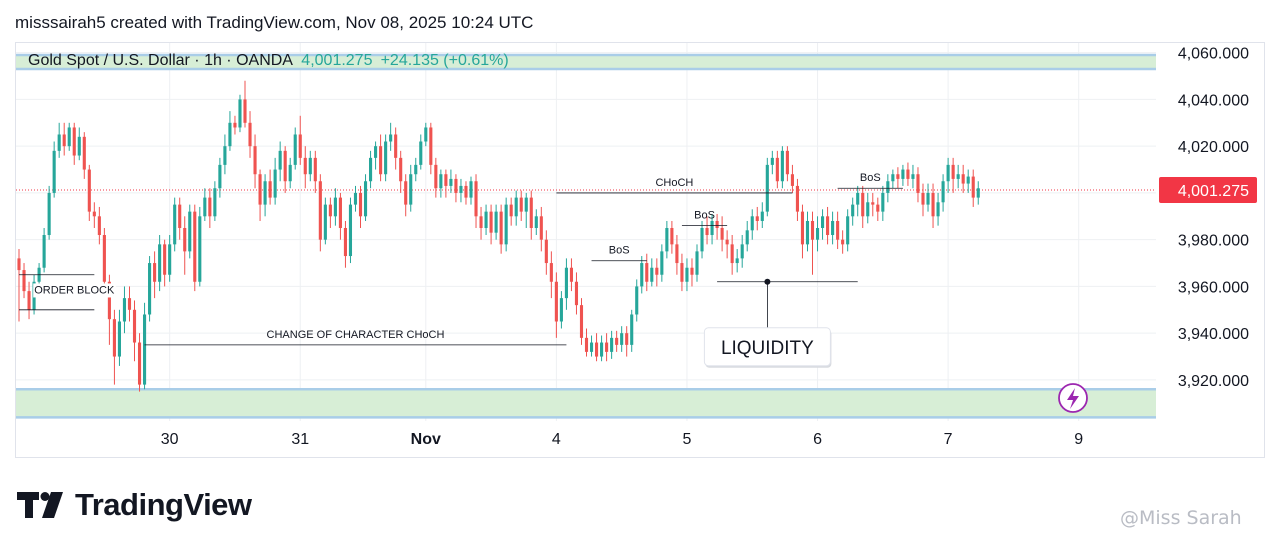 This screenshot has width=1280, height=550. I want to click on symbol-name: Gold Spot / U.S. Dollar · 1h · OANDA, so click(160, 60).